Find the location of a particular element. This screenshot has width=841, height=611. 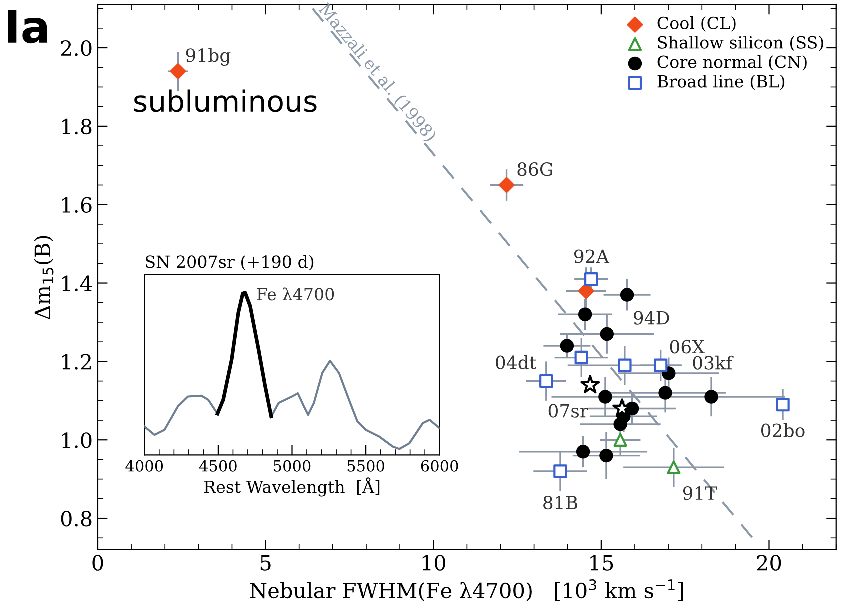

y-tick-label: 1.2 is located at coordinates (77, 362).